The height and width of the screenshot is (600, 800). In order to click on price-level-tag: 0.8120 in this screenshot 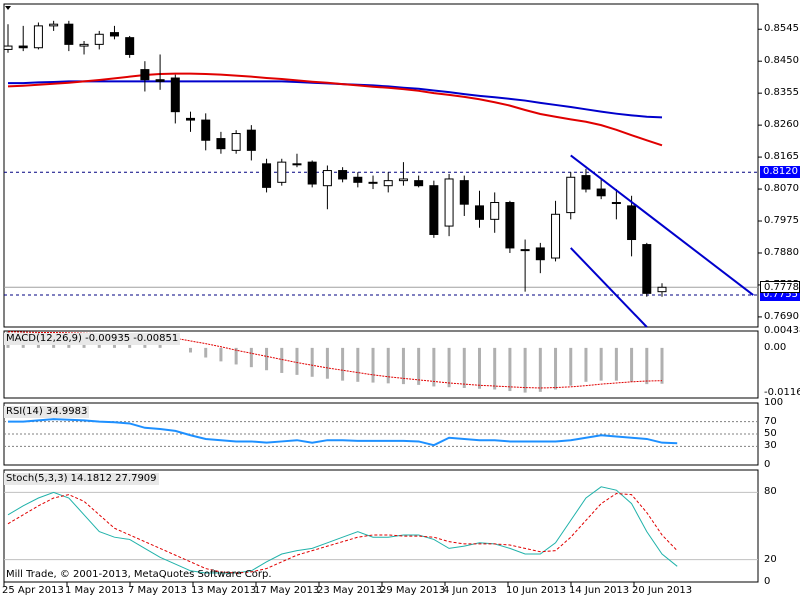, I will do `click(780, 172)`.